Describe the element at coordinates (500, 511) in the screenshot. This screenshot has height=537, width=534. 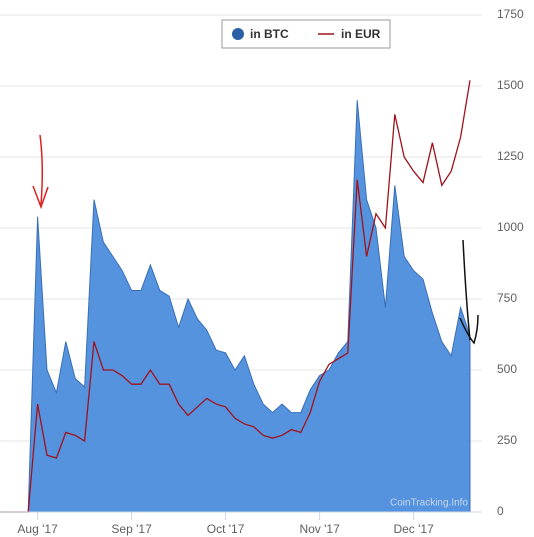
I see `y-tick-label: 0` at that location.